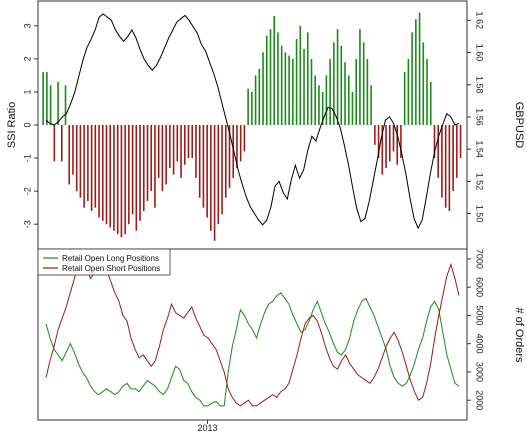 This screenshot has width=527, height=434. What do you see at coordinates (480, 182) in the screenshot?
I see `right-tick-label-top: 1.52` at bounding box center [480, 182].